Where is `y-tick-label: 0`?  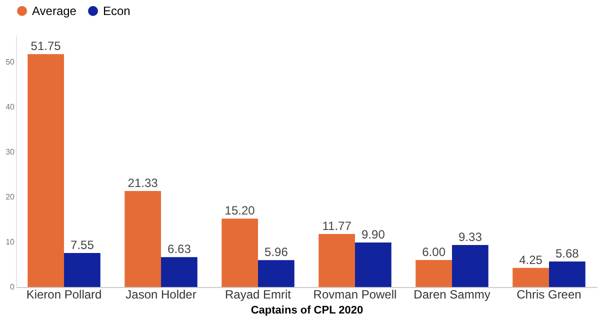 y-tick-label: 0 is located at coordinates (13, 287).